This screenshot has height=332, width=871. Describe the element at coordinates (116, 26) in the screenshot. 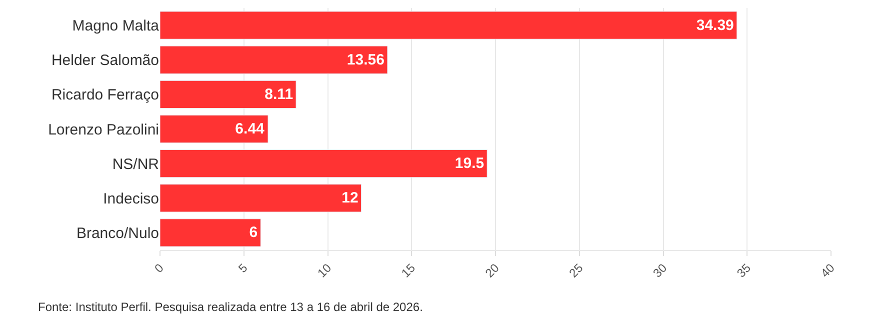

I see `y-tick-label: Magno Malta` at that location.